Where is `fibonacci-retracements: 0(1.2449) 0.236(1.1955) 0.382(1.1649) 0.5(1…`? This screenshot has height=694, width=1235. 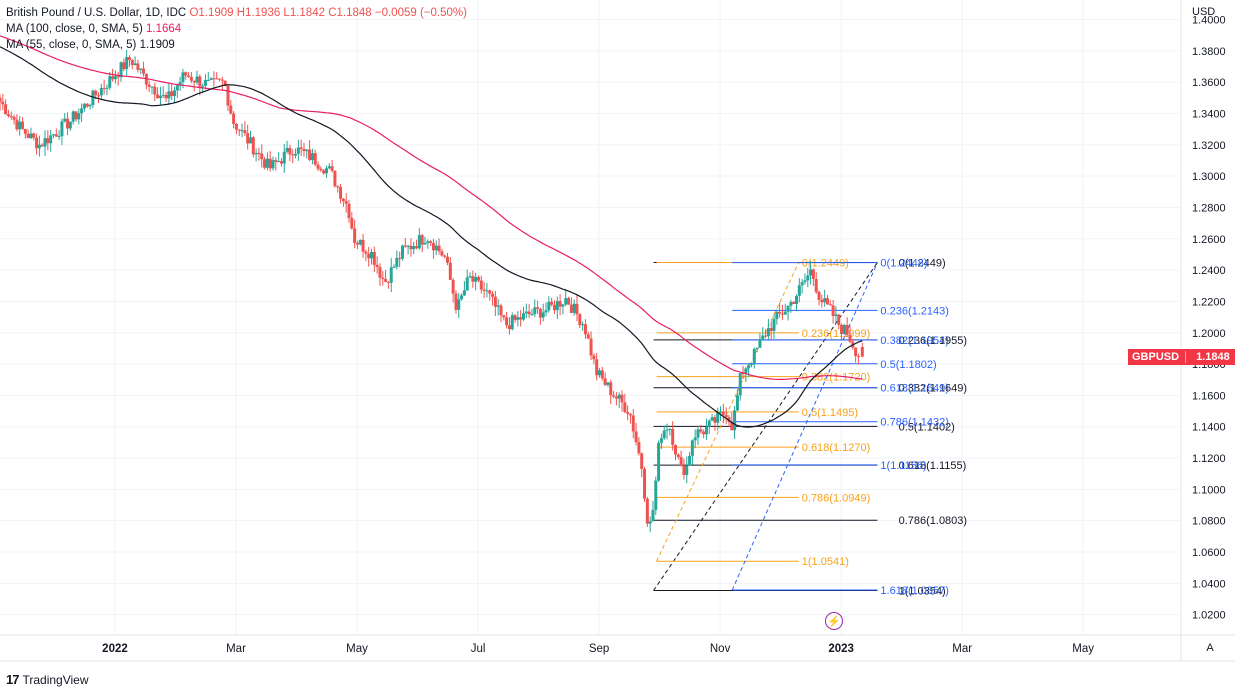
fibonacci-retracements: 0(1.2449) 0.236(1.1955) 0.382(1.1649) 0.5(1… is located at coordinates (810, 427).